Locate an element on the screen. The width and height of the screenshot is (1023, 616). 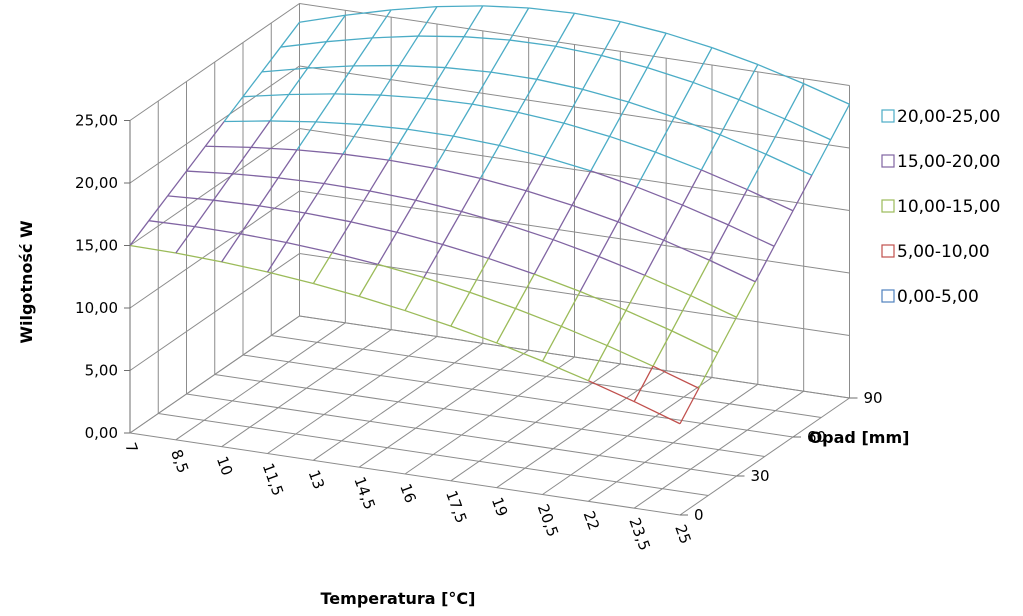
y-axis-ticks: 0 30 60 90 is located at coordinates (781, 456).